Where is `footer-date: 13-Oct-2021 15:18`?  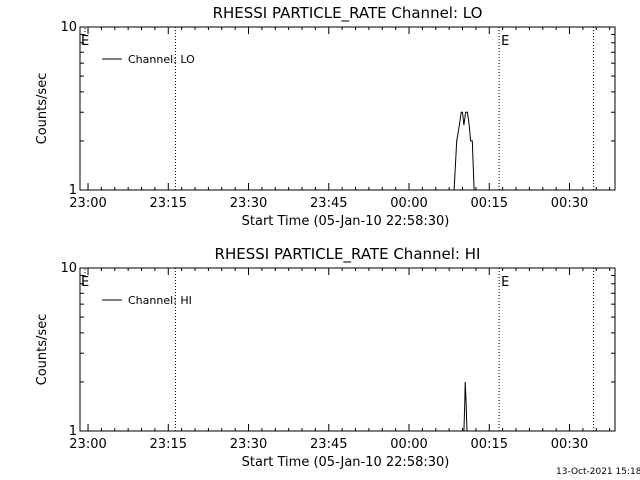 footer-date: 13-Oct-2021 15:18 is located at coordinates (598, 472).